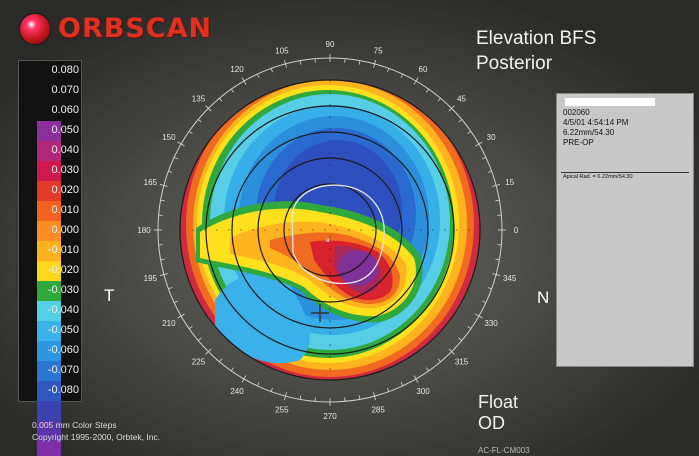 This screenshot has width=699, height=456. What do you see at coordinates (74, 425) in the screenshot?
I see `color-steps-note: 0.005 mm Color Steps` at bounding box center [74, 425].